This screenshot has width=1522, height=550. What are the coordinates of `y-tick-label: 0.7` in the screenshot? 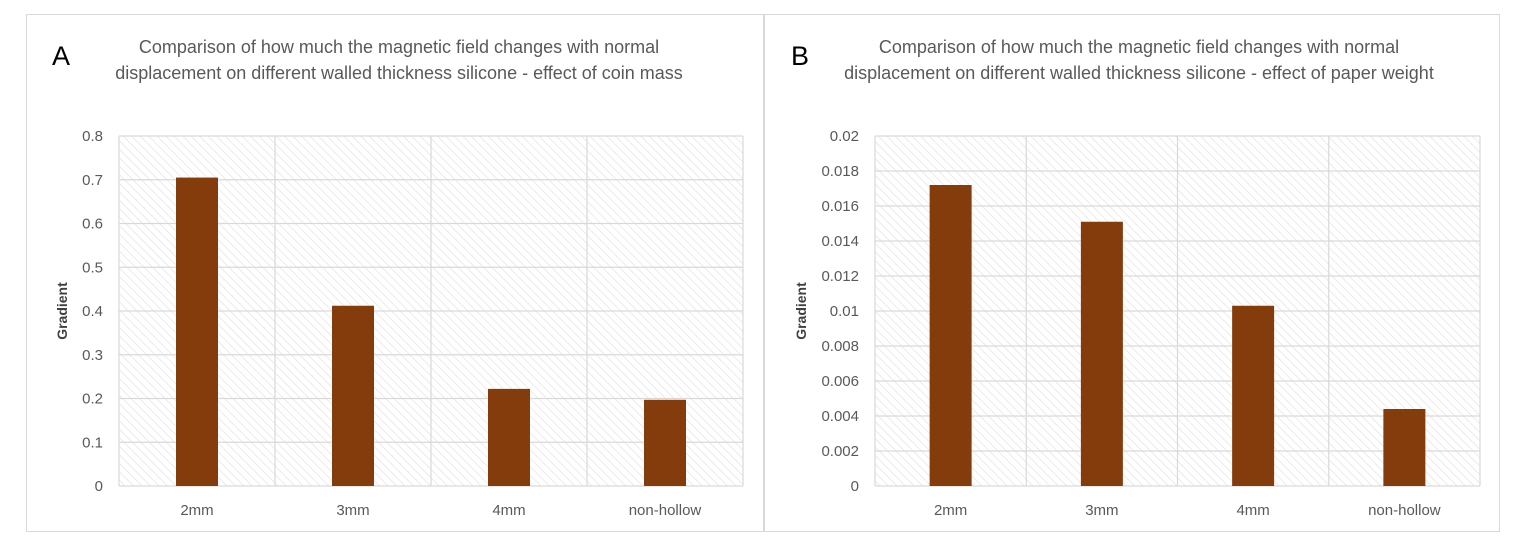 It's located at (92, 180).